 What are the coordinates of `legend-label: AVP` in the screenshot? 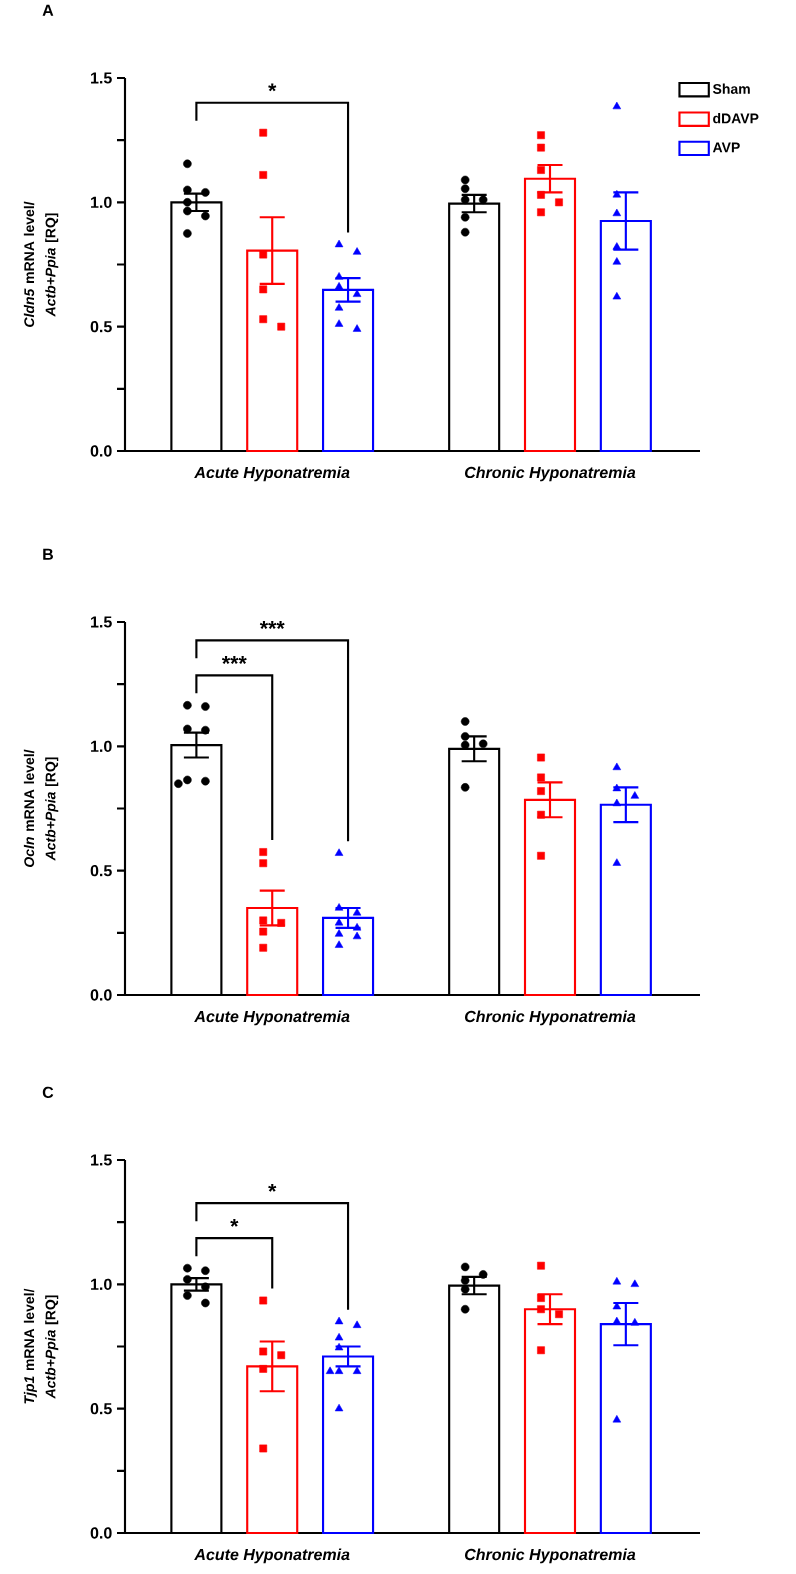 It's located at (726, 147).